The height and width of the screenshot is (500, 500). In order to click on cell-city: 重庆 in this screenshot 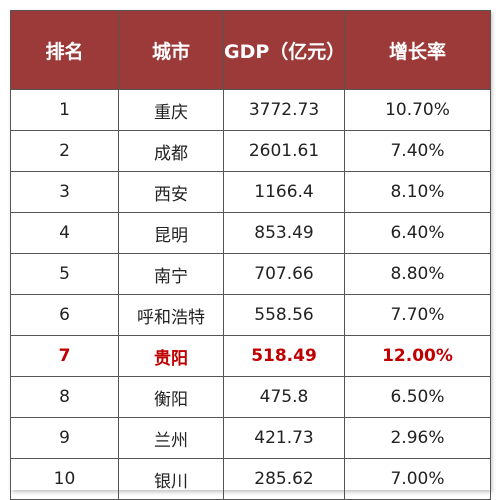, I will do `click(171, 110)`.